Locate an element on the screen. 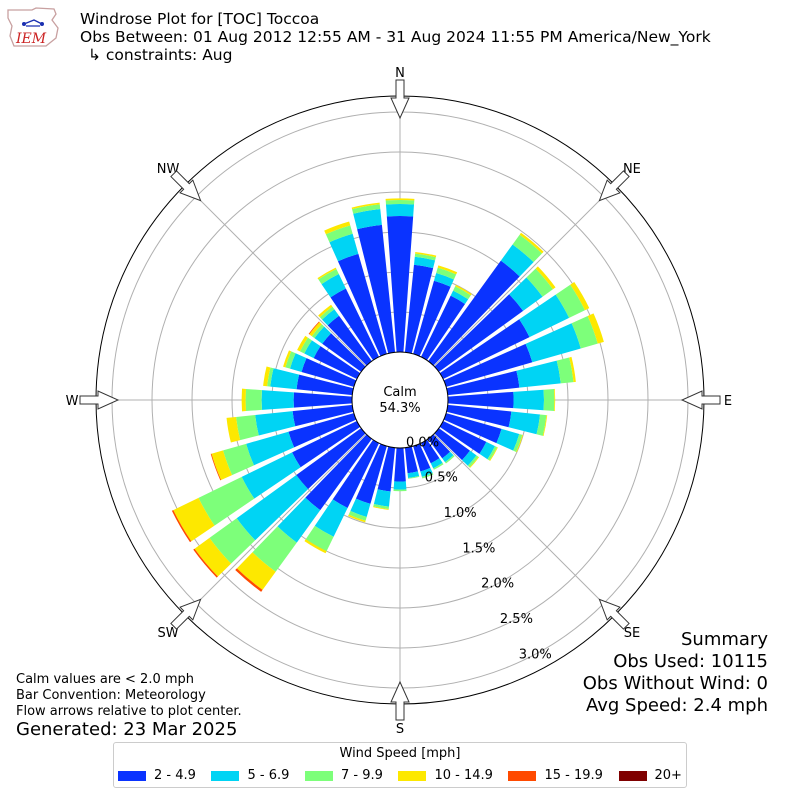 This screenshot has height=800, width=800. grid-spoke is located at coordinates (275, 524).